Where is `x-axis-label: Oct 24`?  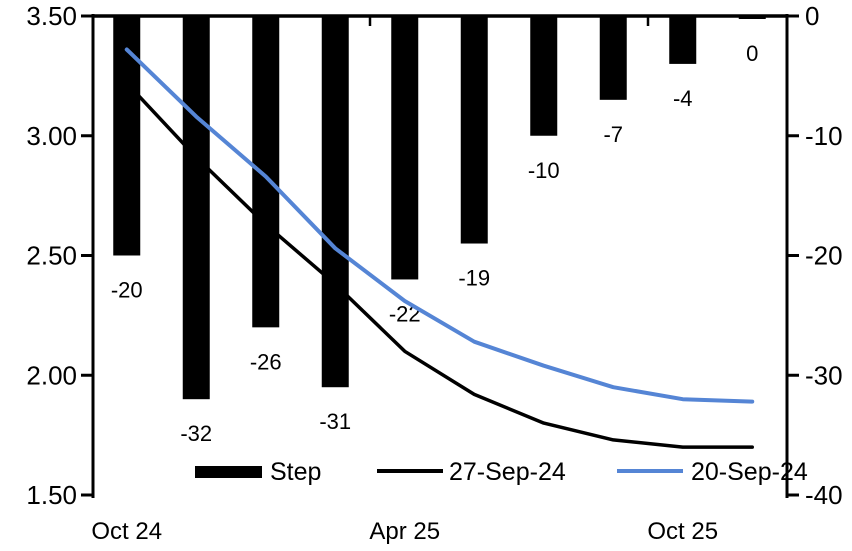
x-axis-label: Oct 24 is located at coordinates (126, 531).